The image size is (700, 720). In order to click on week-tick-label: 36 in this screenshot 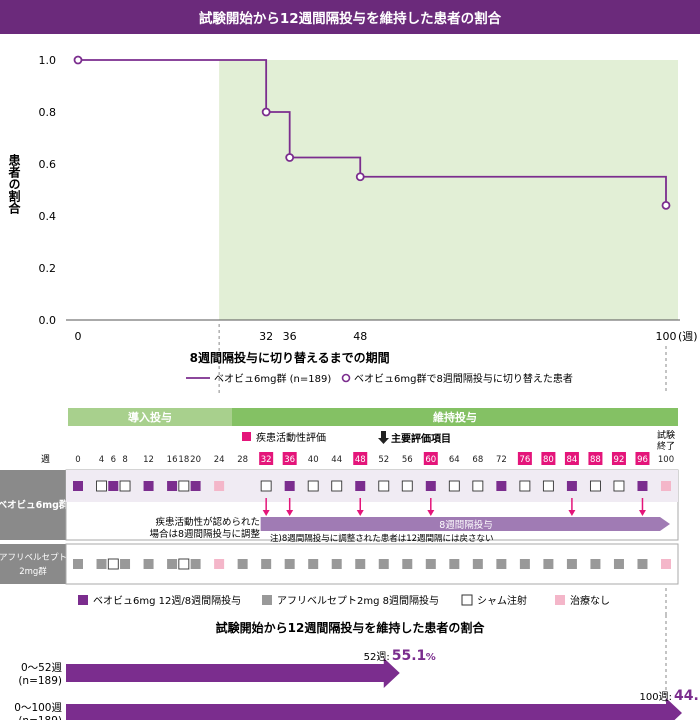, I will do `click(289, 460)`.